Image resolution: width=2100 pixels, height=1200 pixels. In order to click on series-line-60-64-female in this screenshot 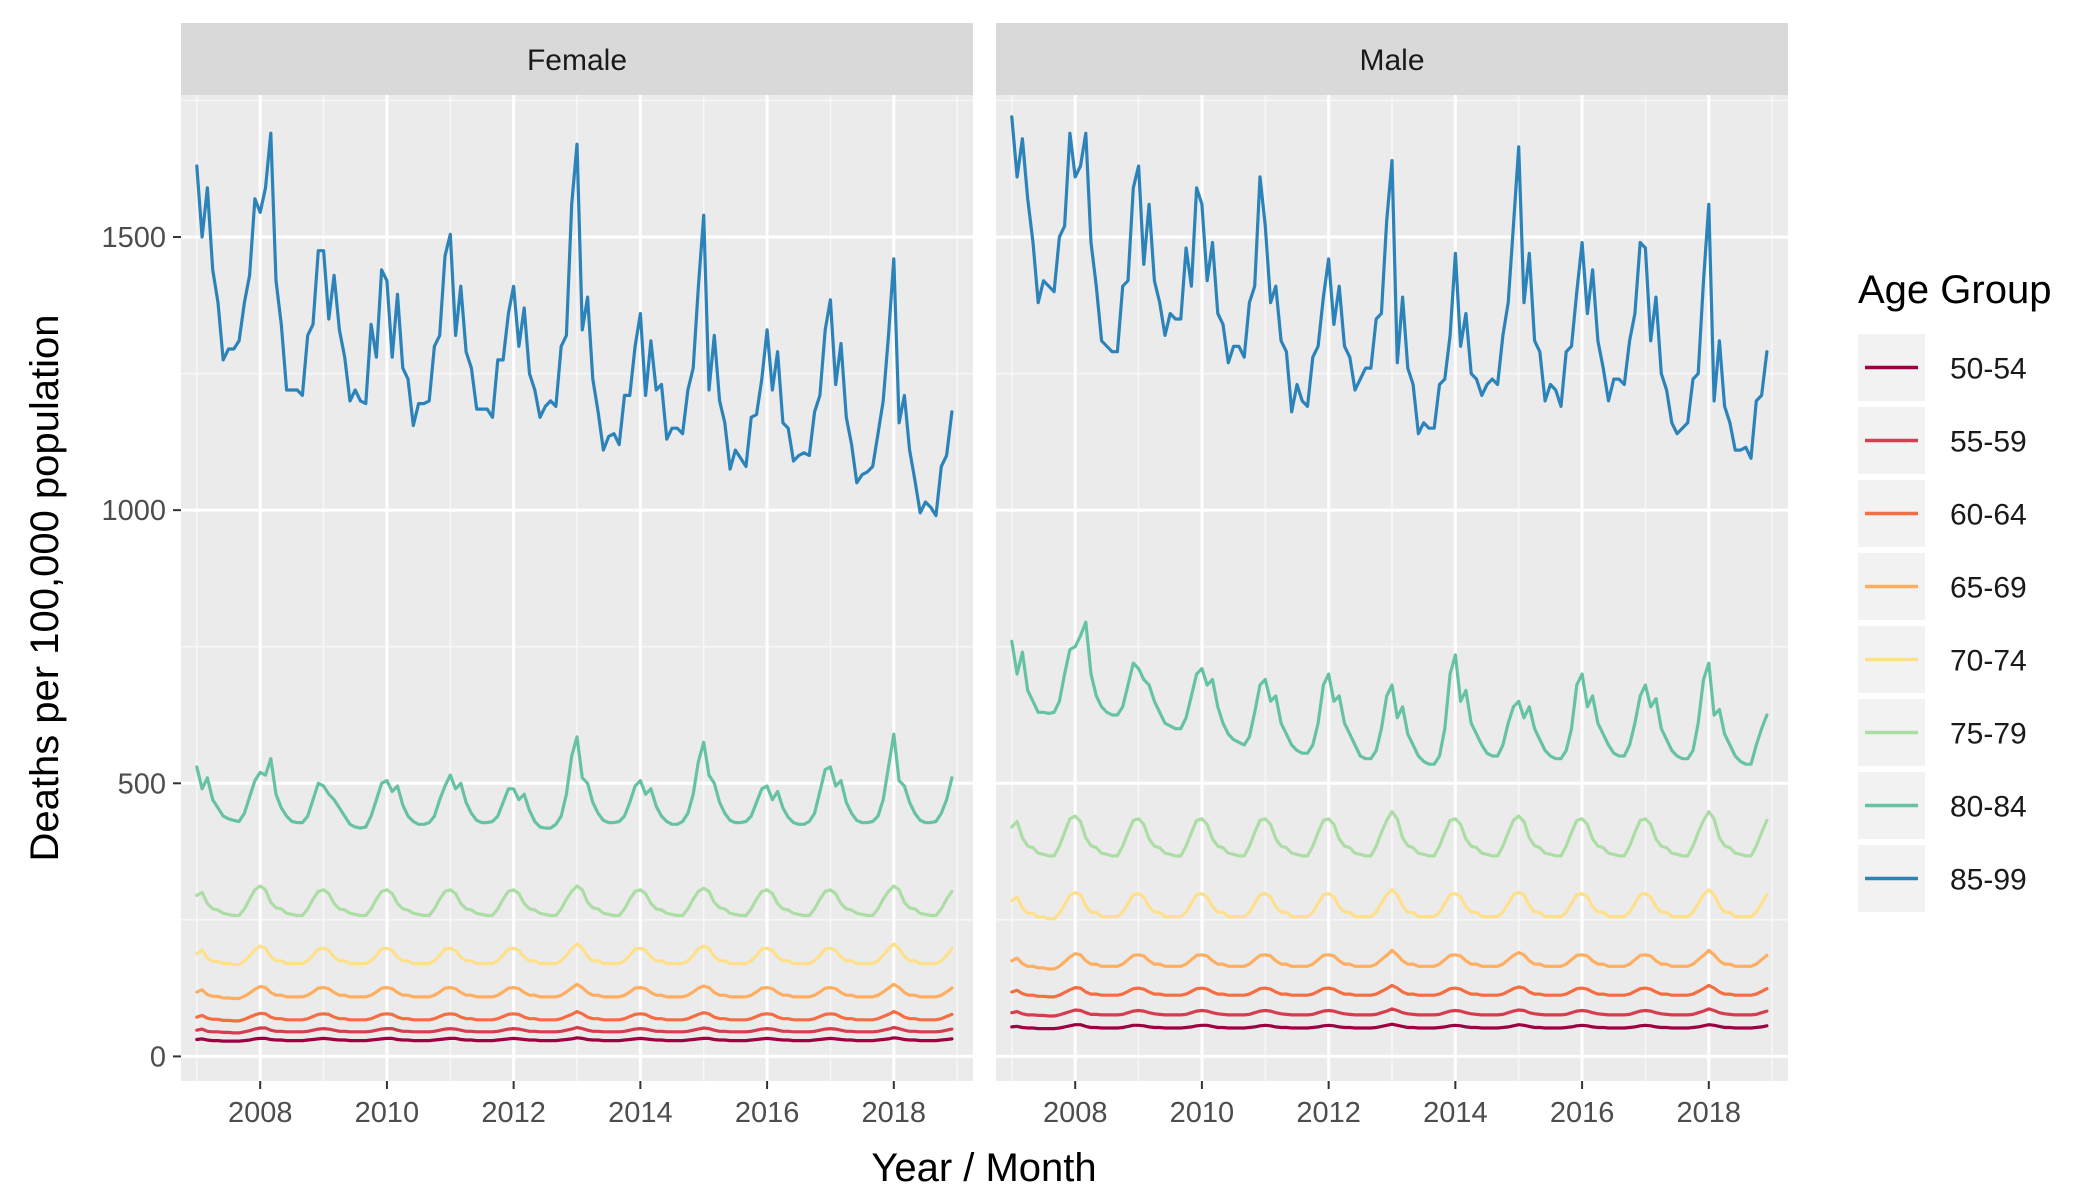, I will do `click(574, 1016)`.